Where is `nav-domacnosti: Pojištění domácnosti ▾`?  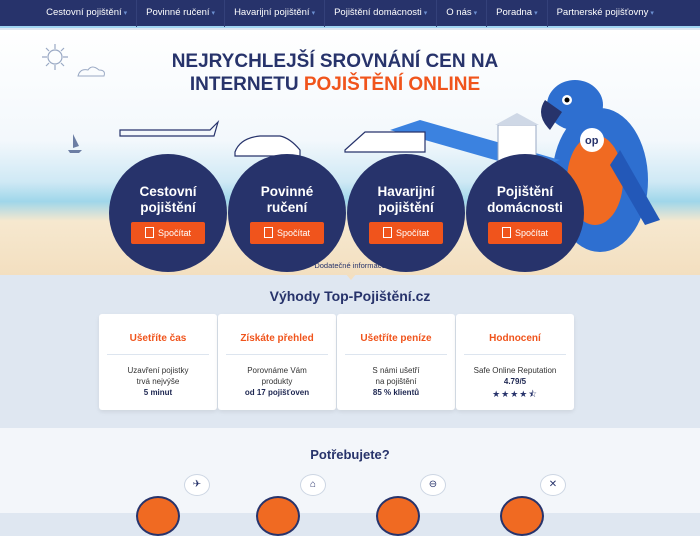
nav-domacnosti: Pojištění domácnosti ▾ is located at coordinates (381, 13).